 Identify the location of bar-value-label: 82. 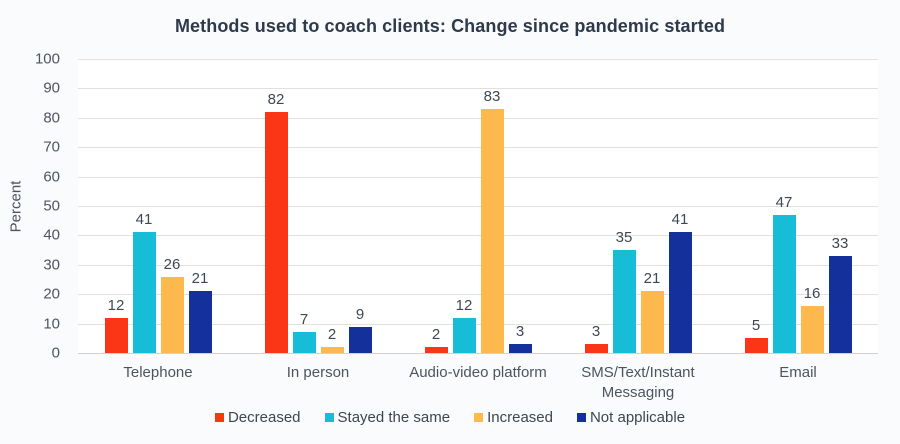
(276, 99).